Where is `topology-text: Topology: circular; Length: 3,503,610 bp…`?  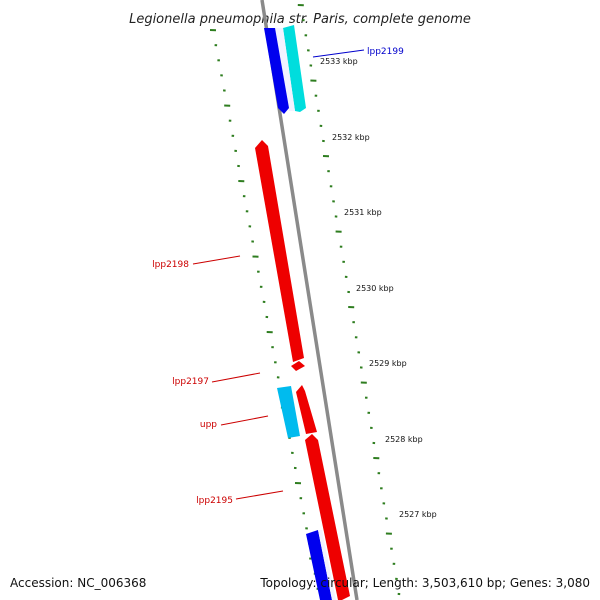 topology-text: Topology: circular; Length: 3,503,610 bp… is located at coordinates (425, 583).